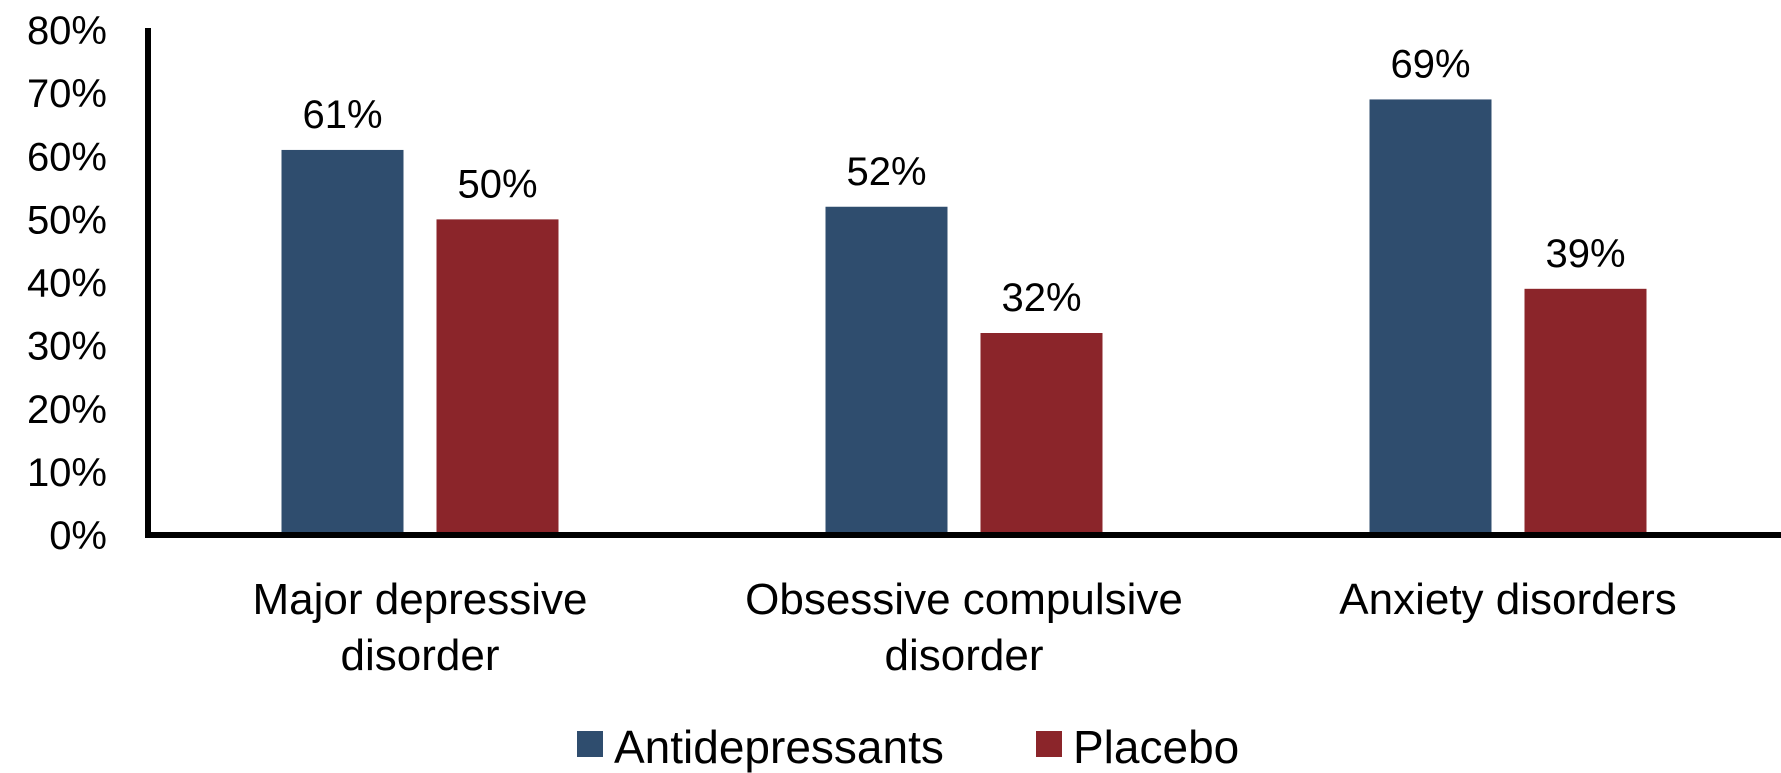 The height and width of the screenshot is (773, 1781). Describe the element at coordinates (67, 31) in the screenshot. I see `y-tick-label: 80%` at that location.